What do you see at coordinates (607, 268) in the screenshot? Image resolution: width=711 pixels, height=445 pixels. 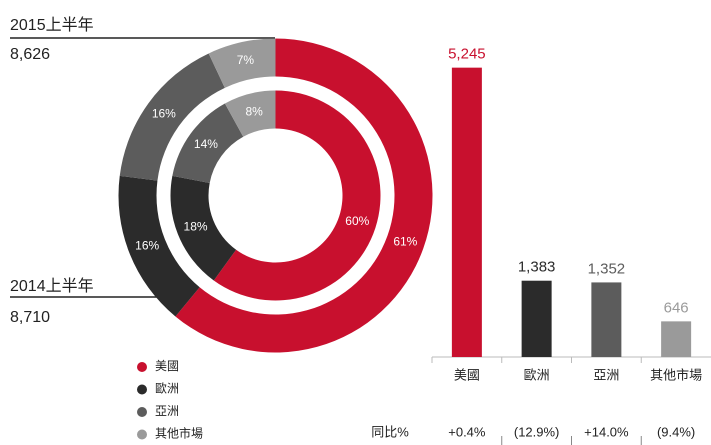 I see `value-label: 1,352` at bounding box center [607, 268].